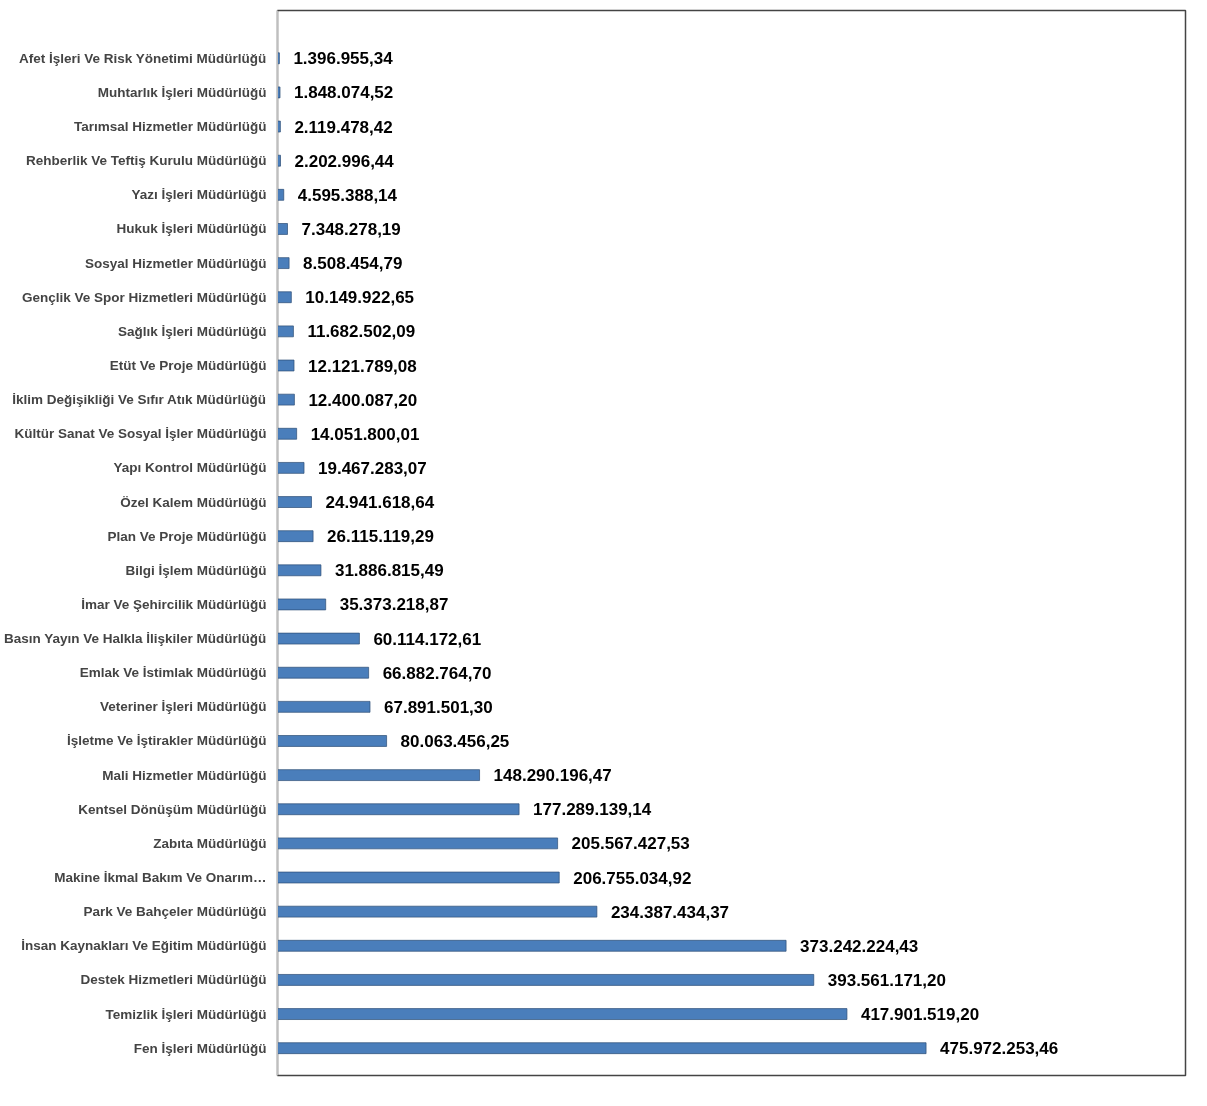 The height and width of the screenshot is (1106, 1207). What do you see at coordinates (353, 264) in the screenshot?
I see `data-label: 8.508.454,79` at bounding box center [353, 264].